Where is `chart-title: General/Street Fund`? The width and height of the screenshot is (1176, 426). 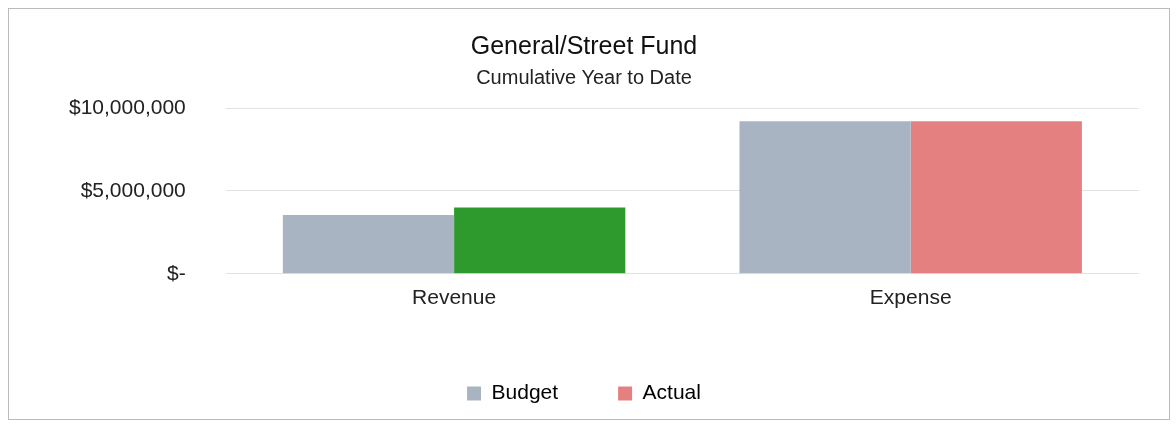
chart-title: General/Street Fund is located at coordinates (584, 44).